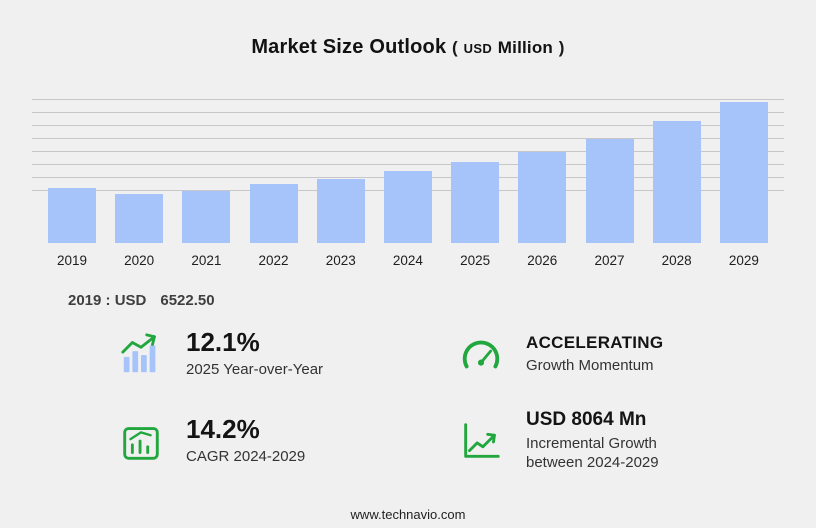  Describe the element at coordinates (139, 260) in the screenshot. I see `x-axis-label-2020: 2020` at that location.